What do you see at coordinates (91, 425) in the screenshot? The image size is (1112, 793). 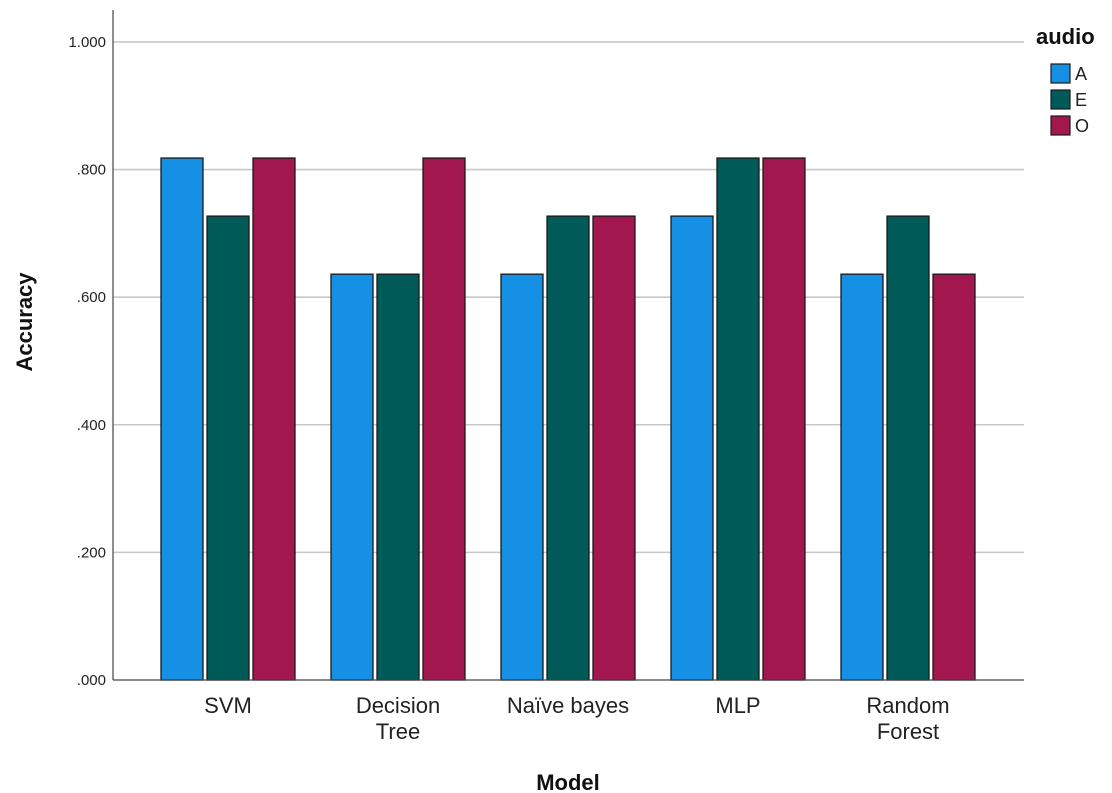 I see `y-tick-label: .400` at bounding box center [91, 425].